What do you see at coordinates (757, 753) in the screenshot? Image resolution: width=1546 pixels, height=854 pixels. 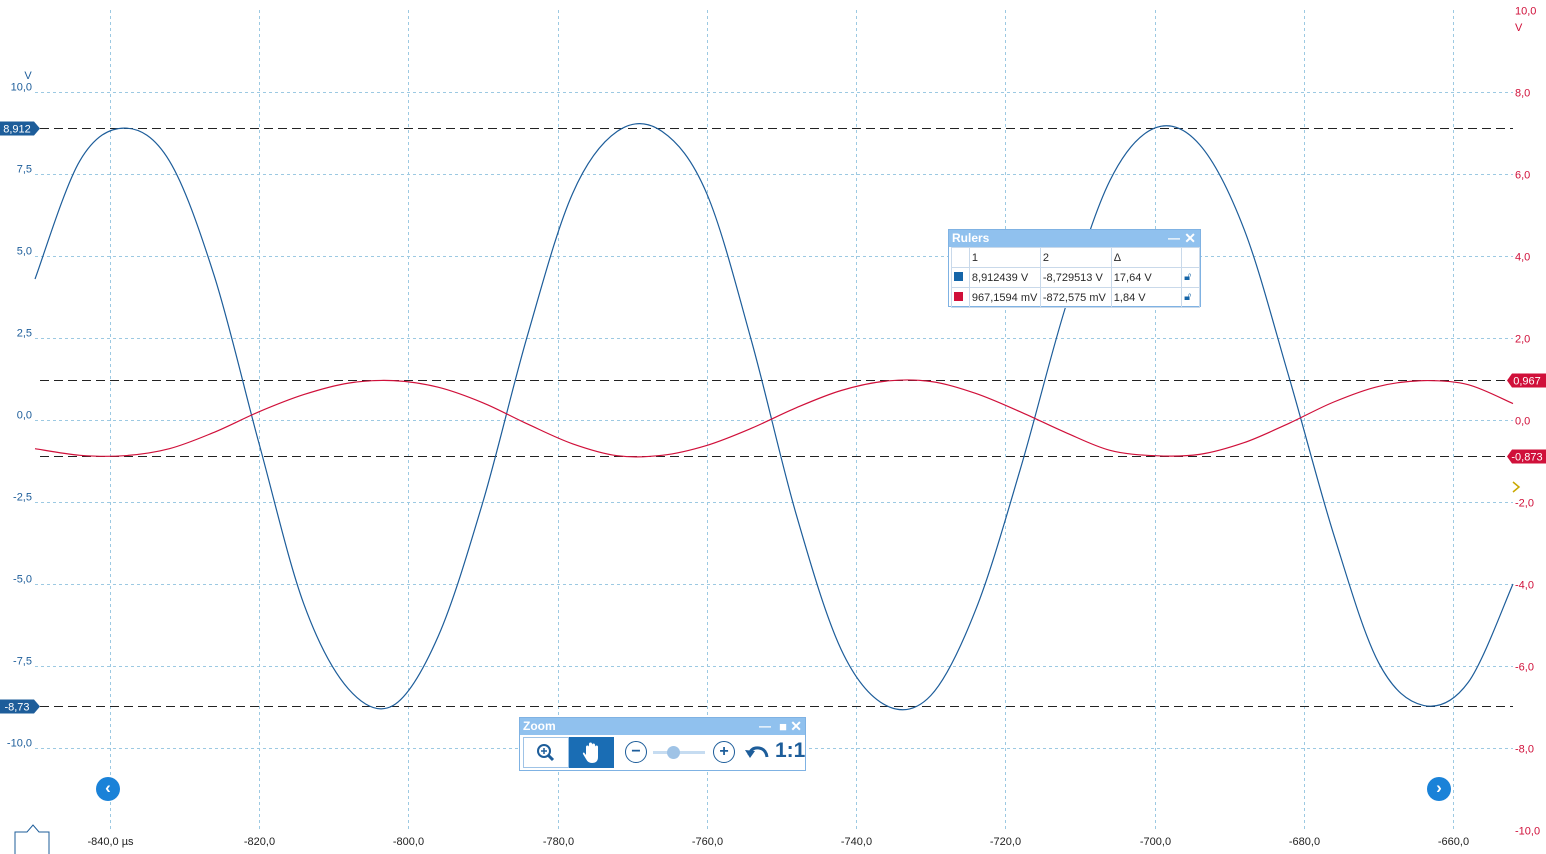 I see `undo-icon` at bounding box center [757, 753].